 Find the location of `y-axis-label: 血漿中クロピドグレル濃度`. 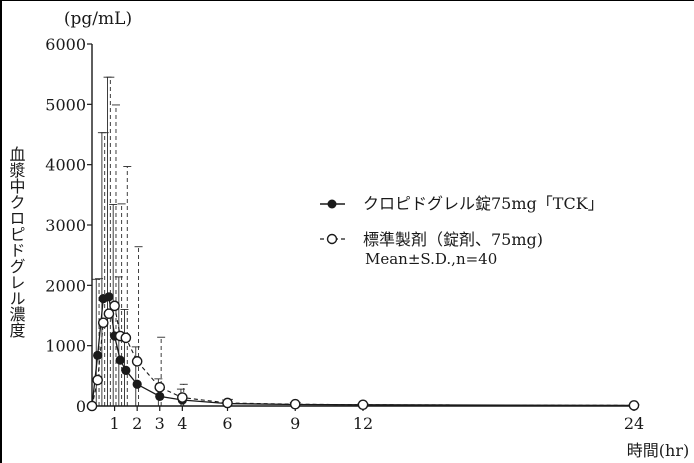

y-axis-label: 血漿中クロピドグレル濃度 is located at coordinates (16, 242).